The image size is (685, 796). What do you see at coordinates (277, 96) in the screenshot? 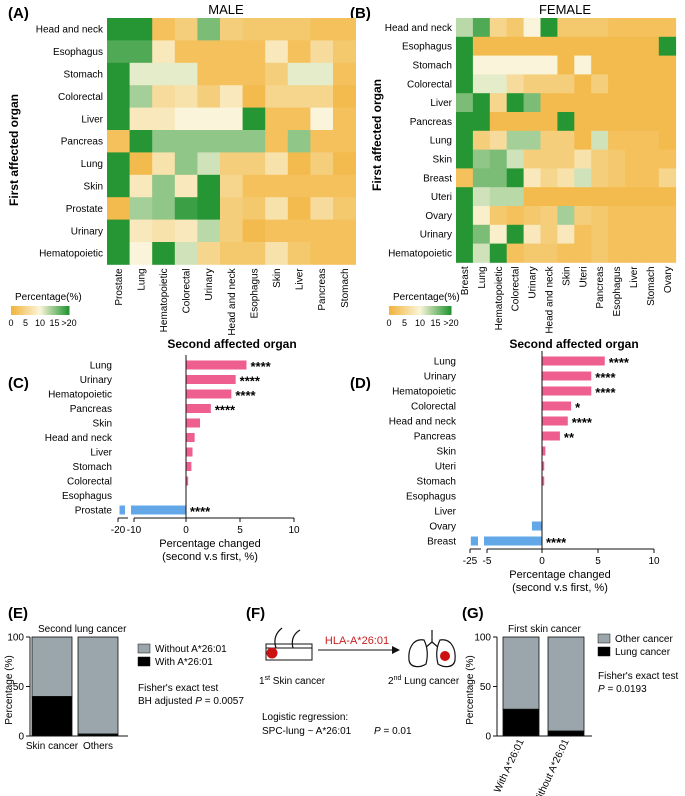
I see `cell-colorectal-skin` at bounding box center [277, 96].